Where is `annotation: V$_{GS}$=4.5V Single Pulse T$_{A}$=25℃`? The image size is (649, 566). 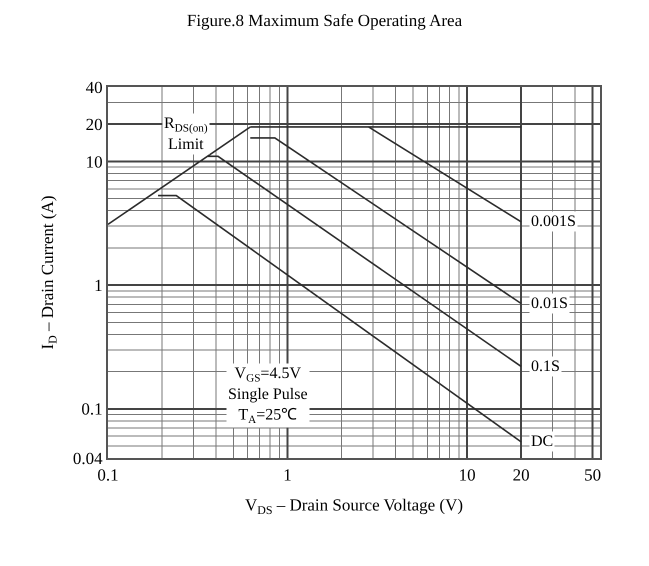 annotation: V$_{GS}$=4.5V Single Pulse T$_{A}$=25℃ is located at coordinates (268, 395).